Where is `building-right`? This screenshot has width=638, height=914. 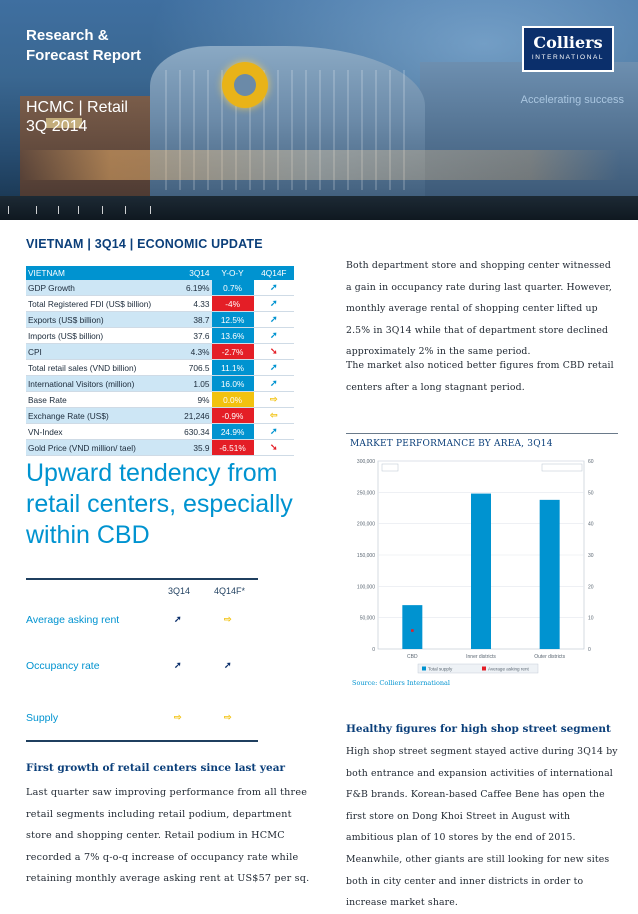
building-right is located at coordinates (529, 132).